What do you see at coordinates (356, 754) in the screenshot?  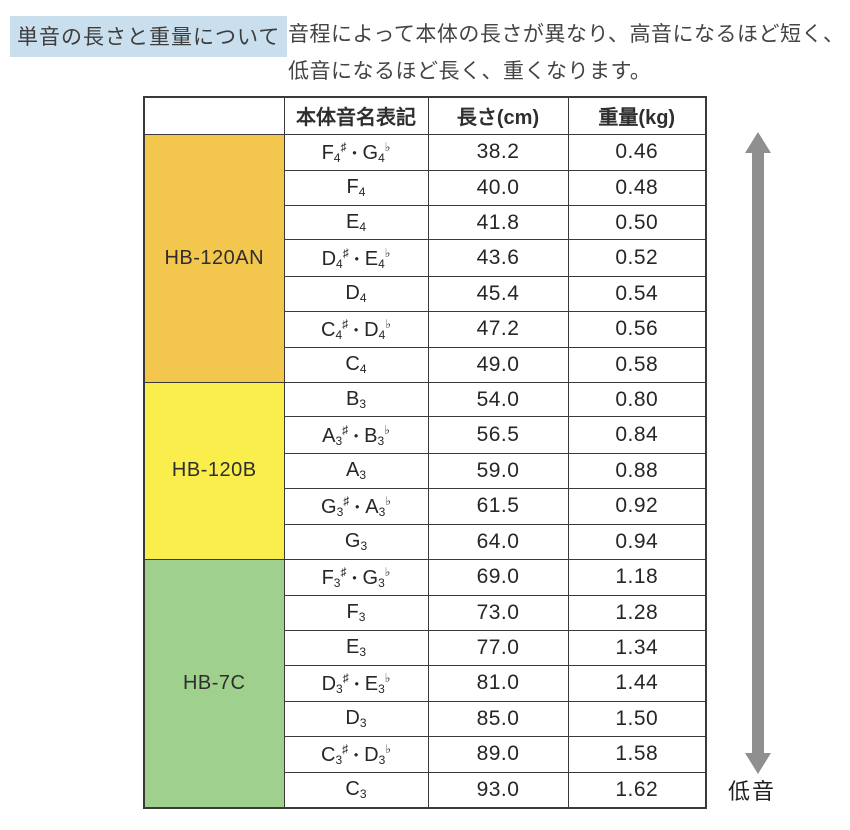 I see `note-cell: C3♯・D3♭` at bounding box center [356, 754].